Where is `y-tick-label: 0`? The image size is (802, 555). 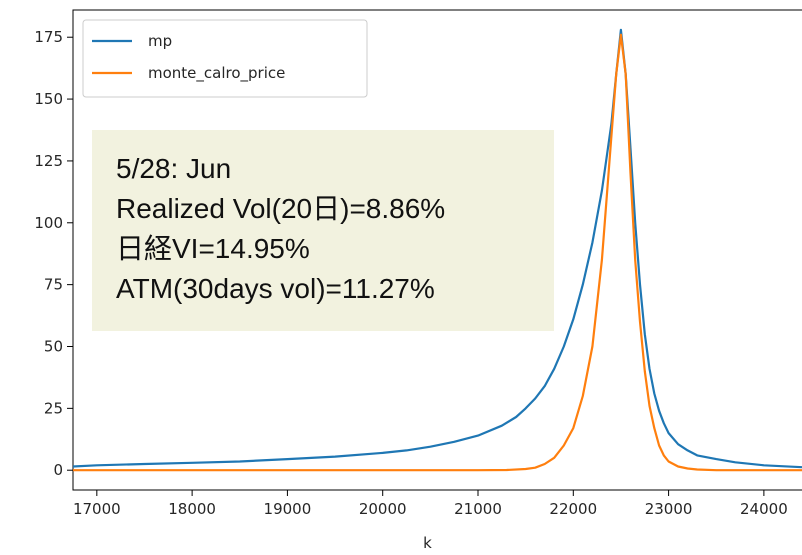 y-tick-label: 0 is located at coordinates (58, 470).